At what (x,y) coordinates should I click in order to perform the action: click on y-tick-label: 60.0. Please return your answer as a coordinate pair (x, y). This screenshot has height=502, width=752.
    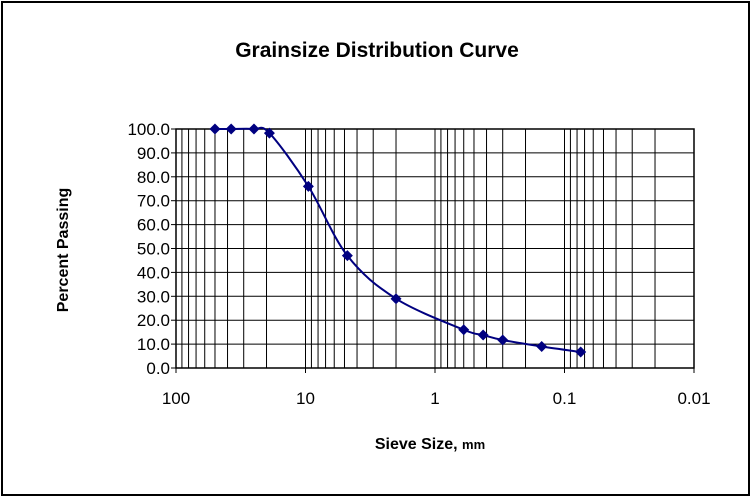
    Looking at the image, I should click on (153, 225).